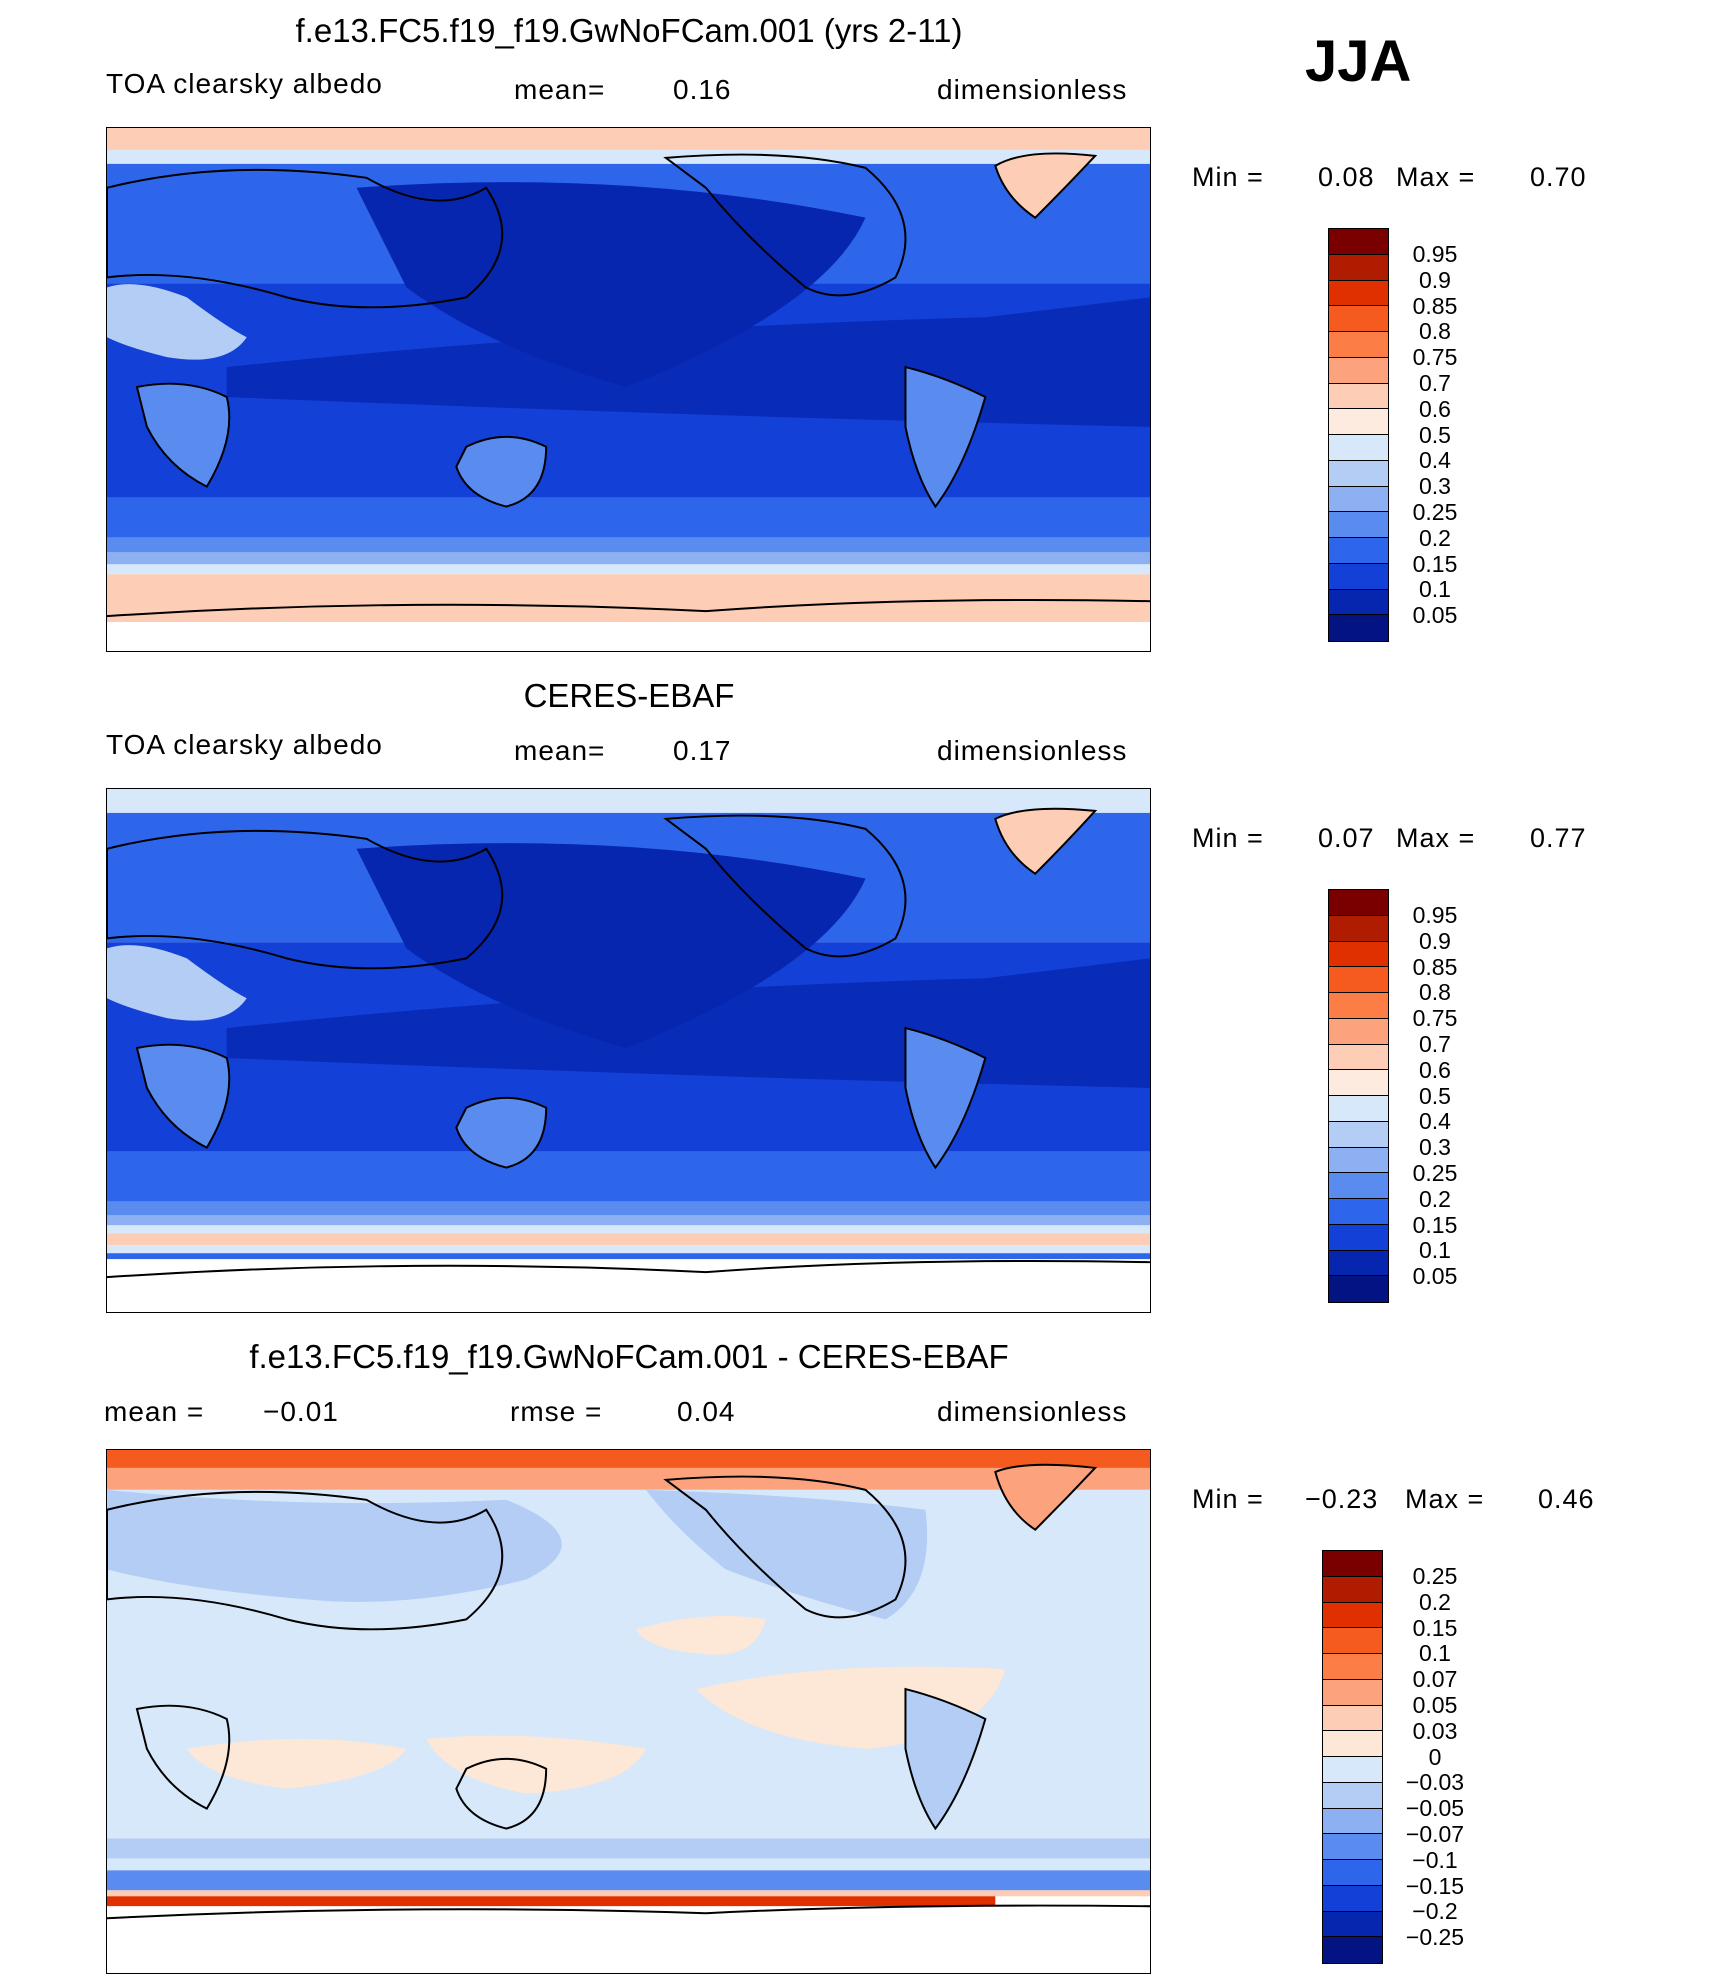  I want to click on panel-1-min-label: Min =, so click(1228, 177).